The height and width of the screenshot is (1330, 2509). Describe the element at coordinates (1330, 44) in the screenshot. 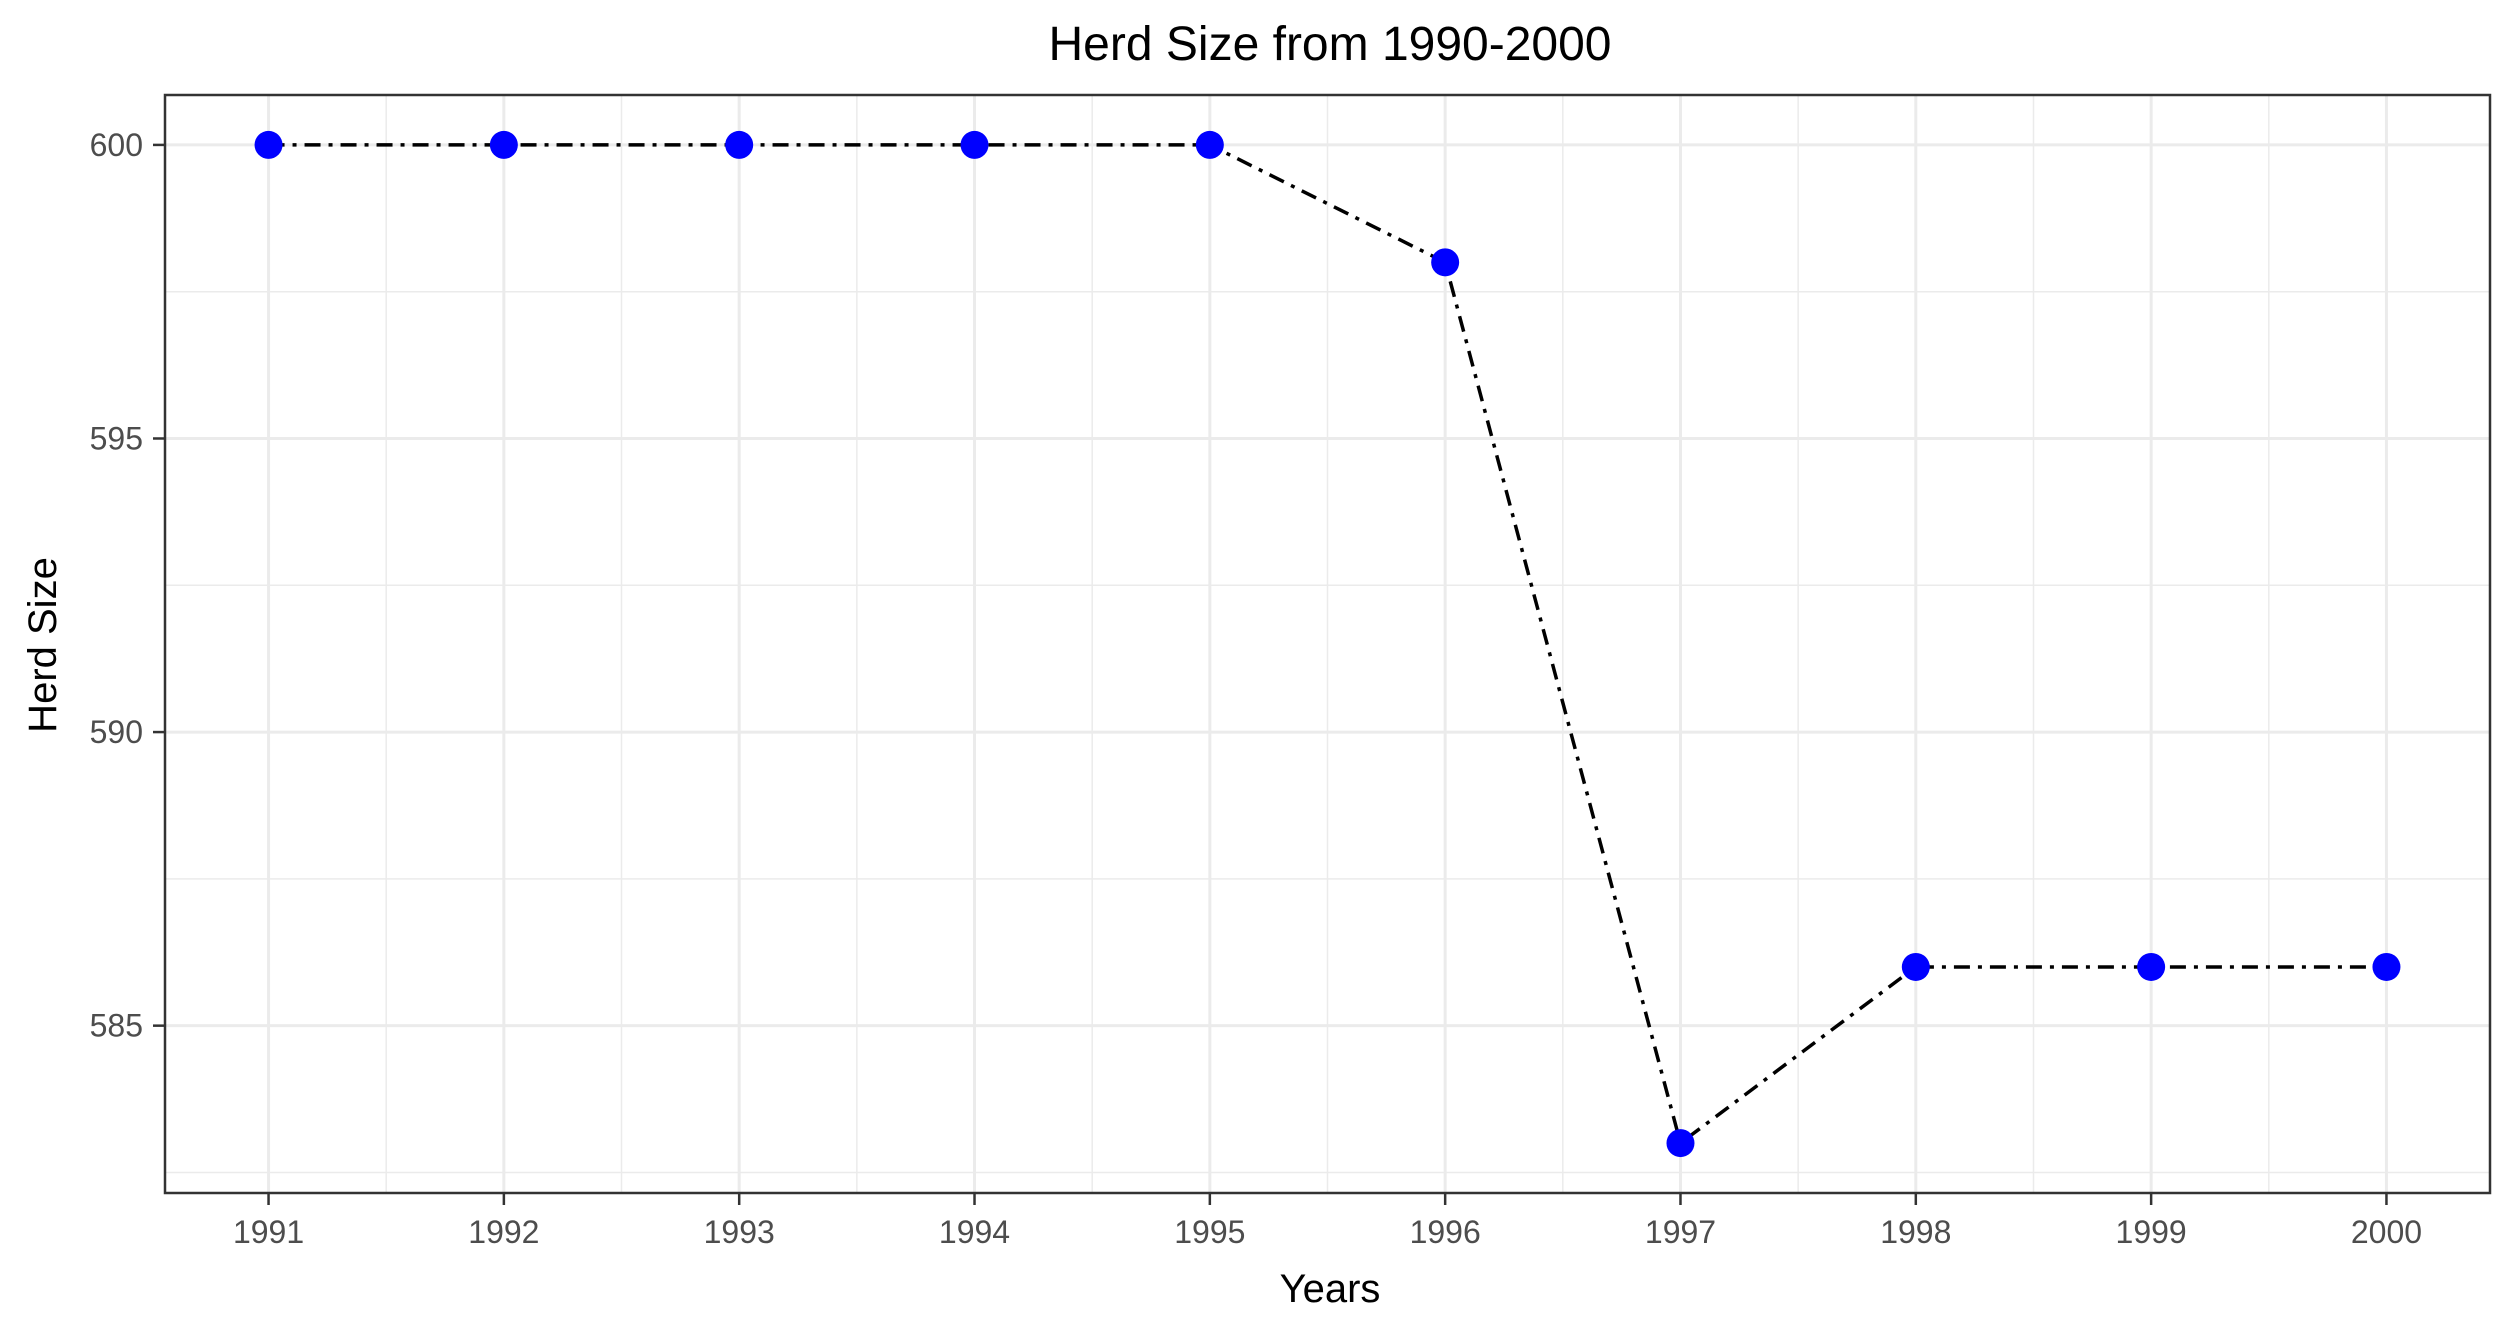

I see `chart-title: Herd Size from 1990-2000` at that location.